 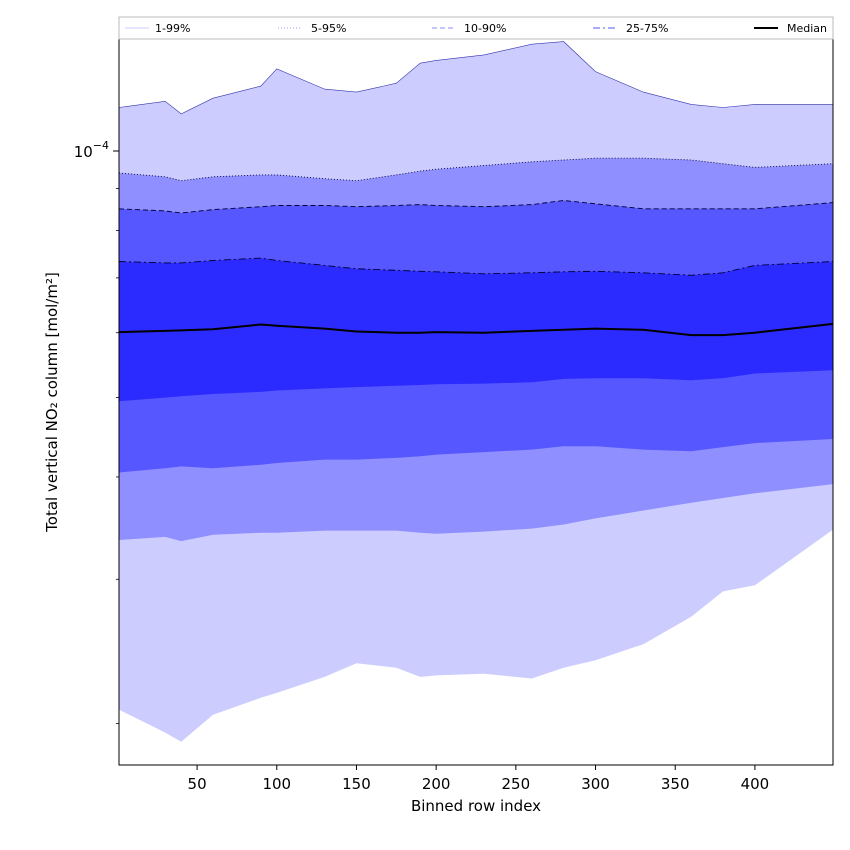 What do you see at coordinates (52, 402) in the screenshot?
I see `y-axis-title: Total vertical NO₂ column [mol/m²]` at bounding box center [52, 402].